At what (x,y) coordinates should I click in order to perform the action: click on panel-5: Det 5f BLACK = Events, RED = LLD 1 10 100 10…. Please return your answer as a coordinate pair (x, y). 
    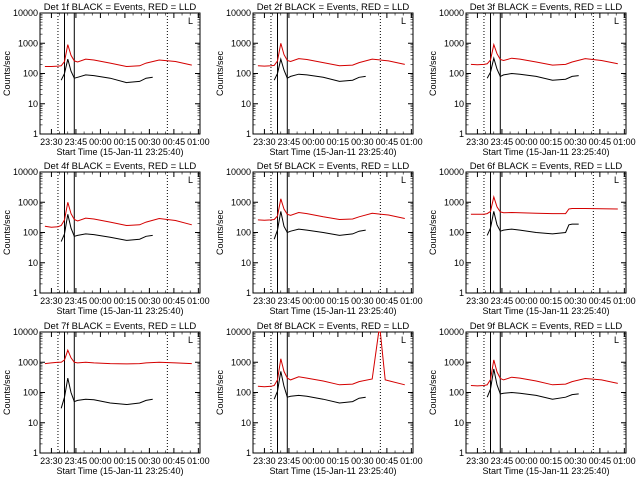
    Looking at the image, I should click on (319, 238).